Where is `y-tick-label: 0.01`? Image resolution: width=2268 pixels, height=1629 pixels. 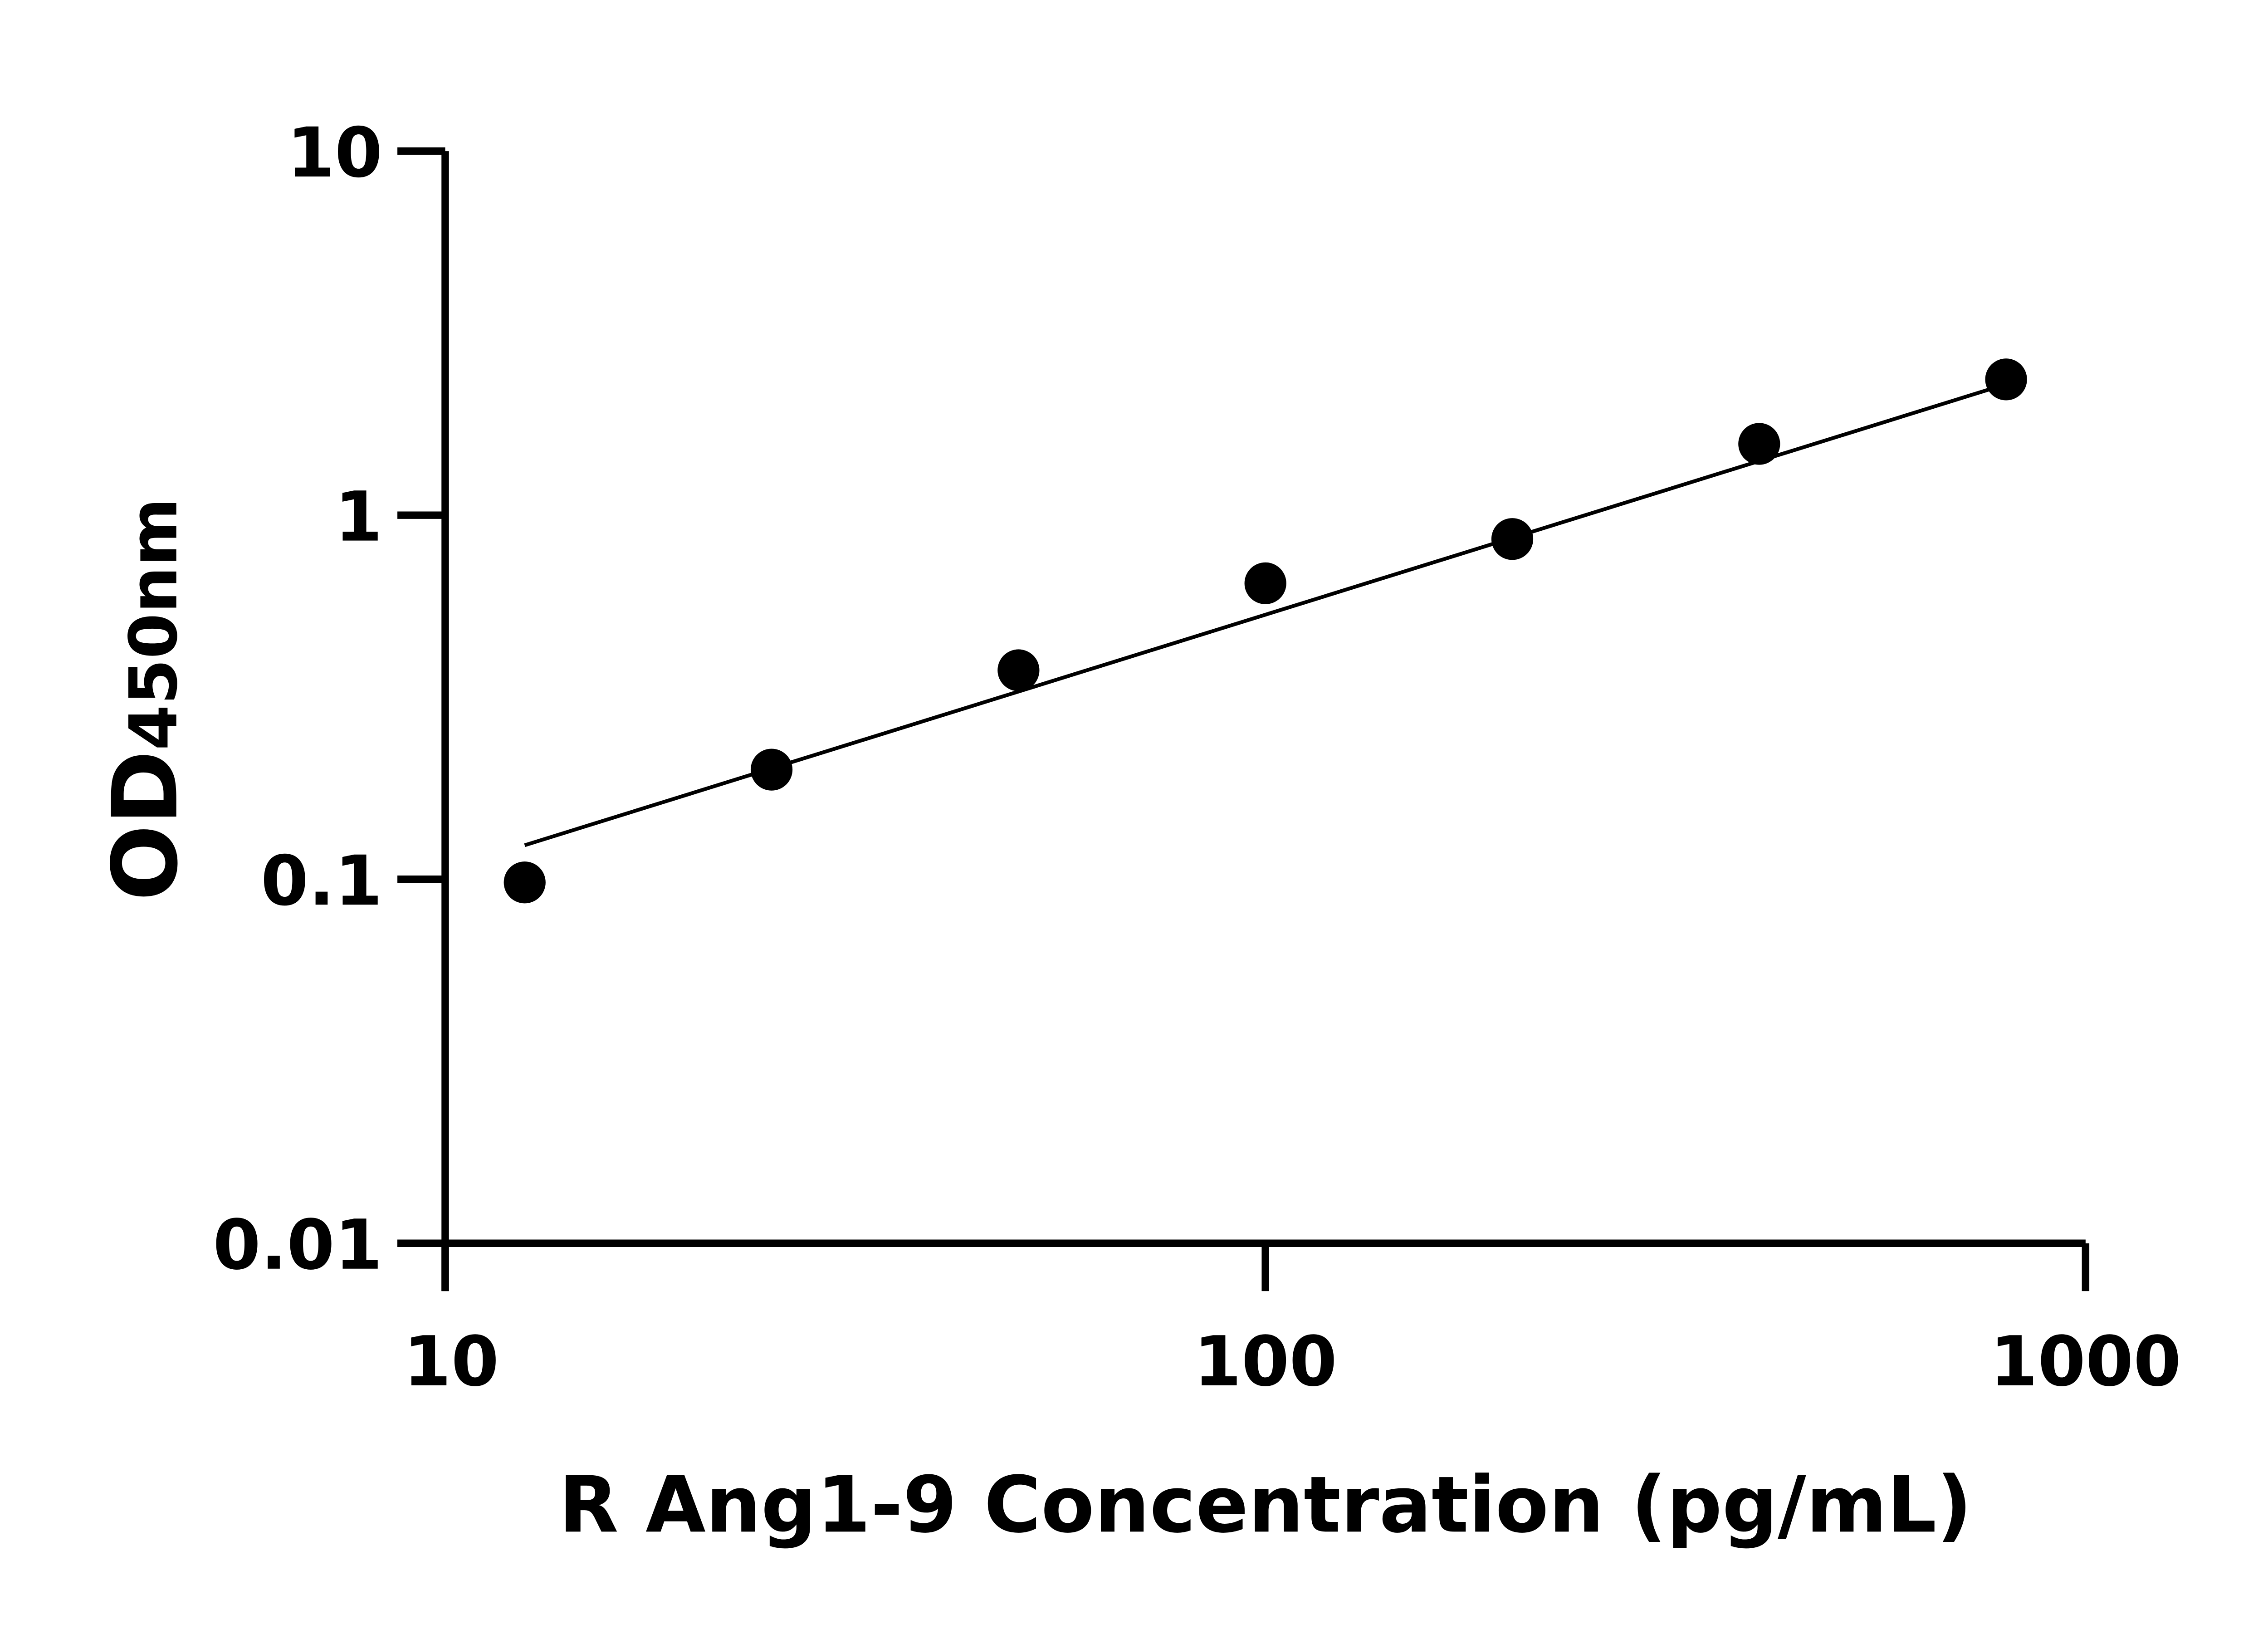 y-tick-label: 0.01 is located at coordinates (298, 1245).